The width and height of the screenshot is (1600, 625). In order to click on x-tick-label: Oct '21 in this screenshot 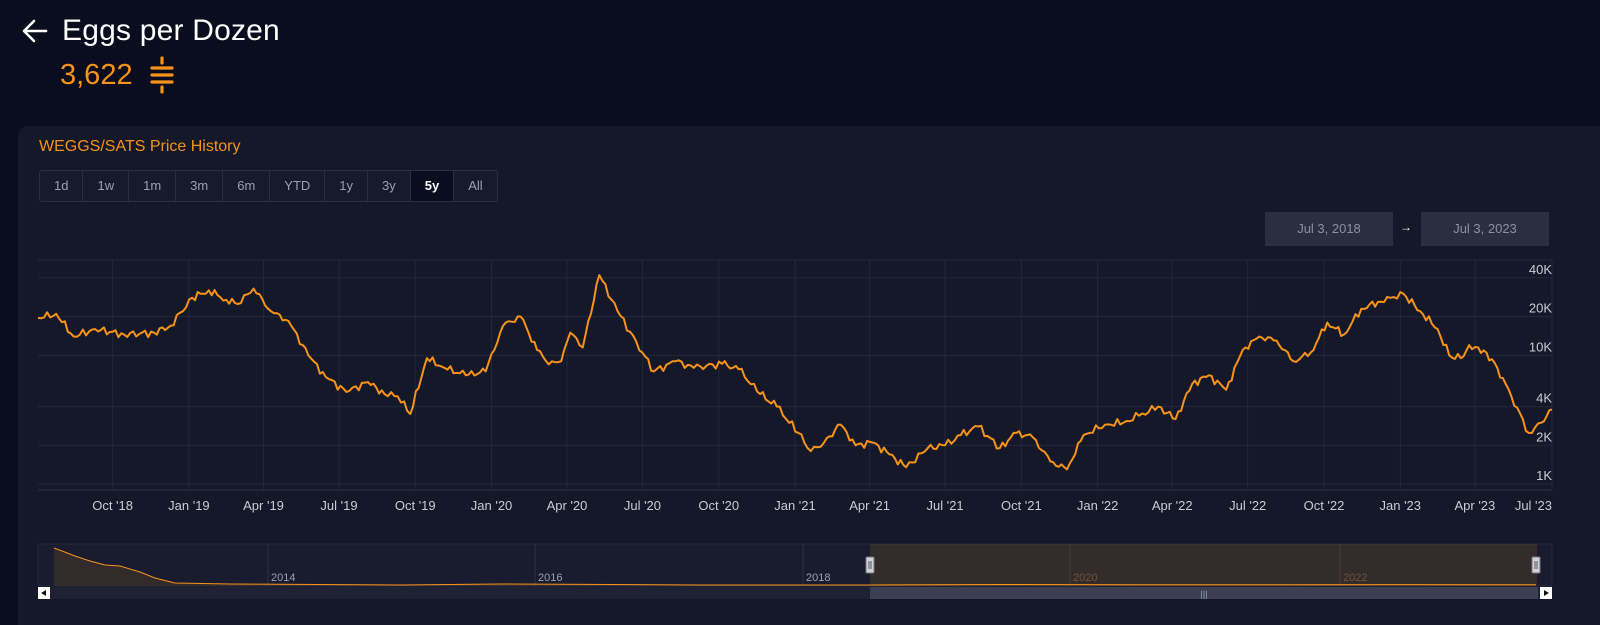, I will do `click(1021, 505)`.